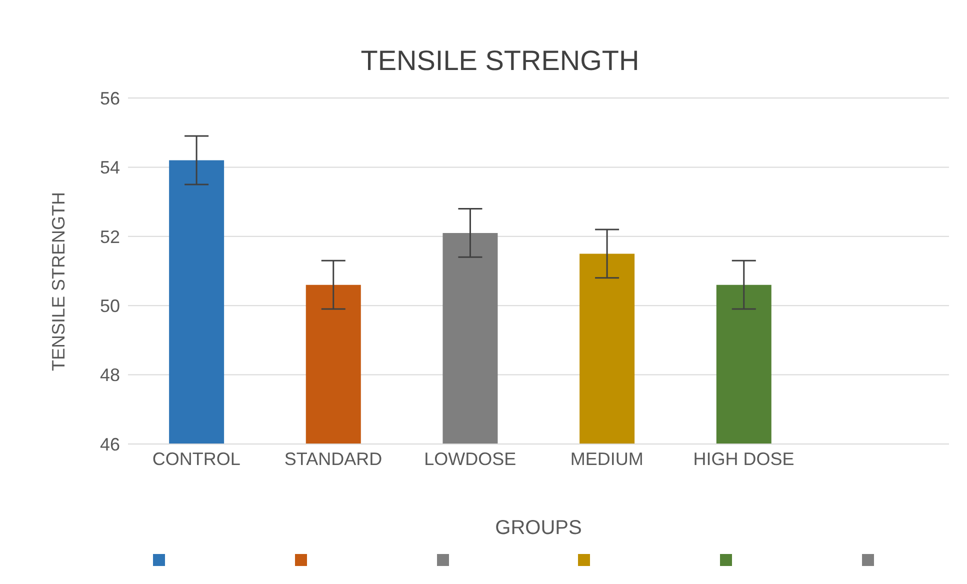 This screenshot has height=584, width=967. Describe the element at coordinates (110, 168) in the screenshot. I see `y-tick-label: 54` at that location.